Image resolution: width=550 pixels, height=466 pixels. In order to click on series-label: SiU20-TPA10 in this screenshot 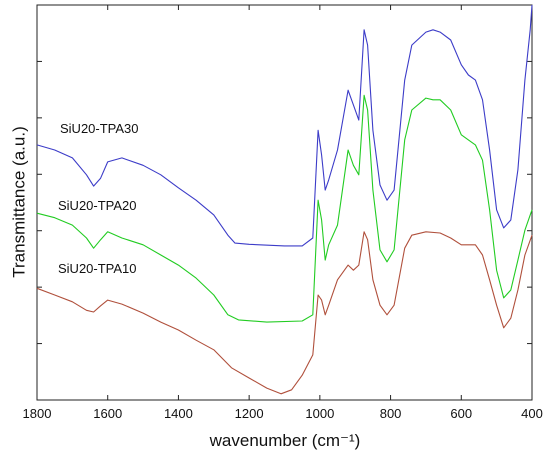, I will do `click(97, 268)`.